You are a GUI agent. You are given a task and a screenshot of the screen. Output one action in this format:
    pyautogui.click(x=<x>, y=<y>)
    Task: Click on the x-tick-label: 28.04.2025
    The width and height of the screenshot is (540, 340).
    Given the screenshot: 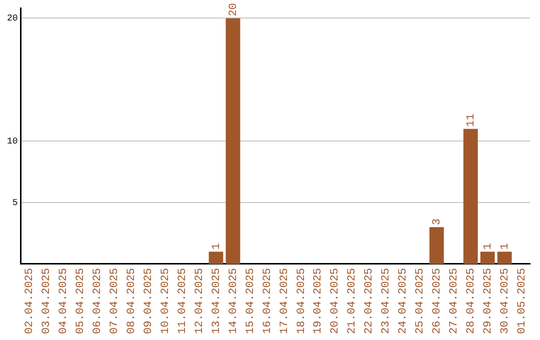 What is the action you would take?
    pyautogui.click(x=472, y=301)
    